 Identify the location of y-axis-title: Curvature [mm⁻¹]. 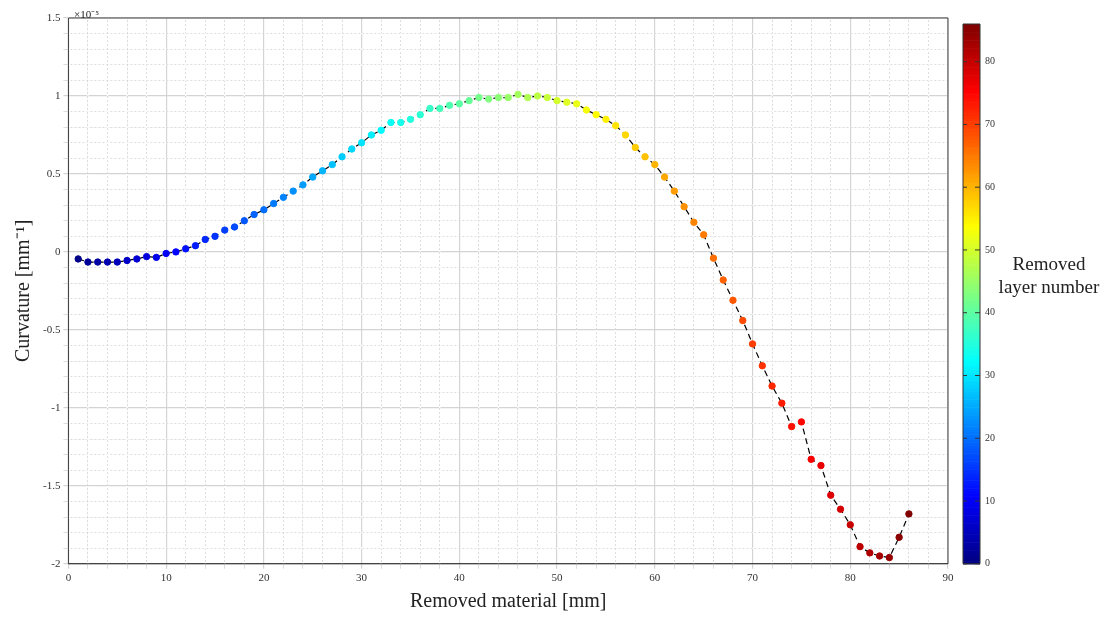
(22, 291).